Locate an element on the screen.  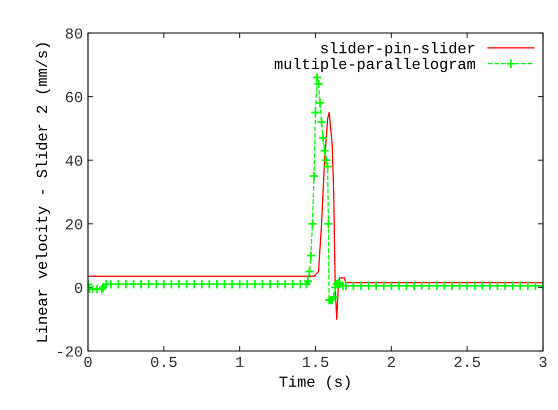
x-tick-label: 0 is located at coordinates (88, 362).